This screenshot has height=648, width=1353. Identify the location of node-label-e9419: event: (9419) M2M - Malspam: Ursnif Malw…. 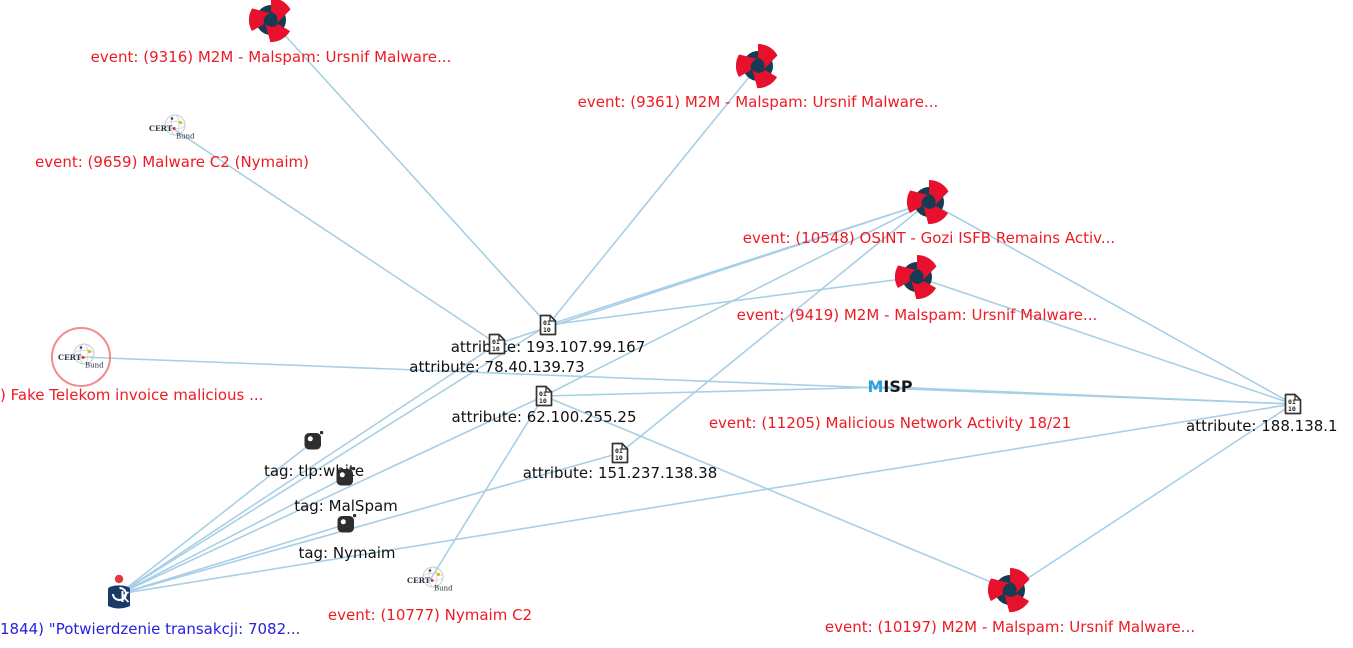
(917, 315).